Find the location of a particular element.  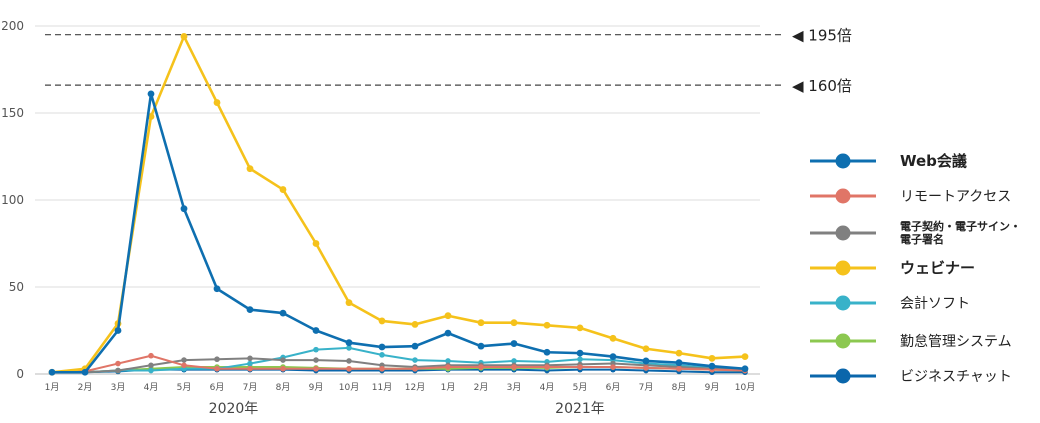

legend-item: 電子契約・電子サイン・電子署名 is located at coordinates (915, 232).